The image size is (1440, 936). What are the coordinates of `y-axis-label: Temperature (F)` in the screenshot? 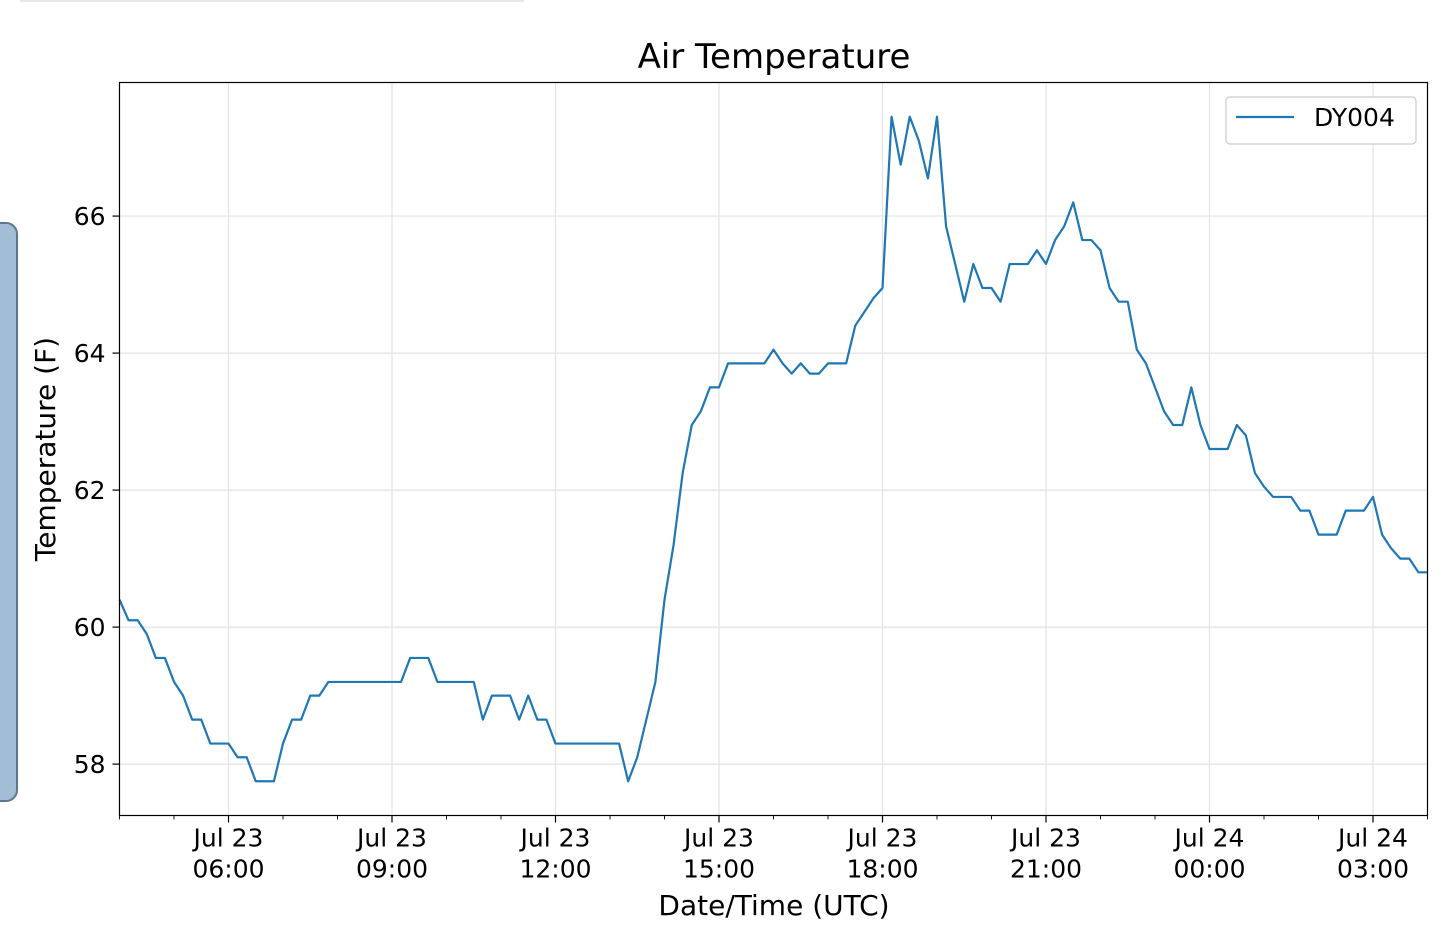 It's located at (45, 449).